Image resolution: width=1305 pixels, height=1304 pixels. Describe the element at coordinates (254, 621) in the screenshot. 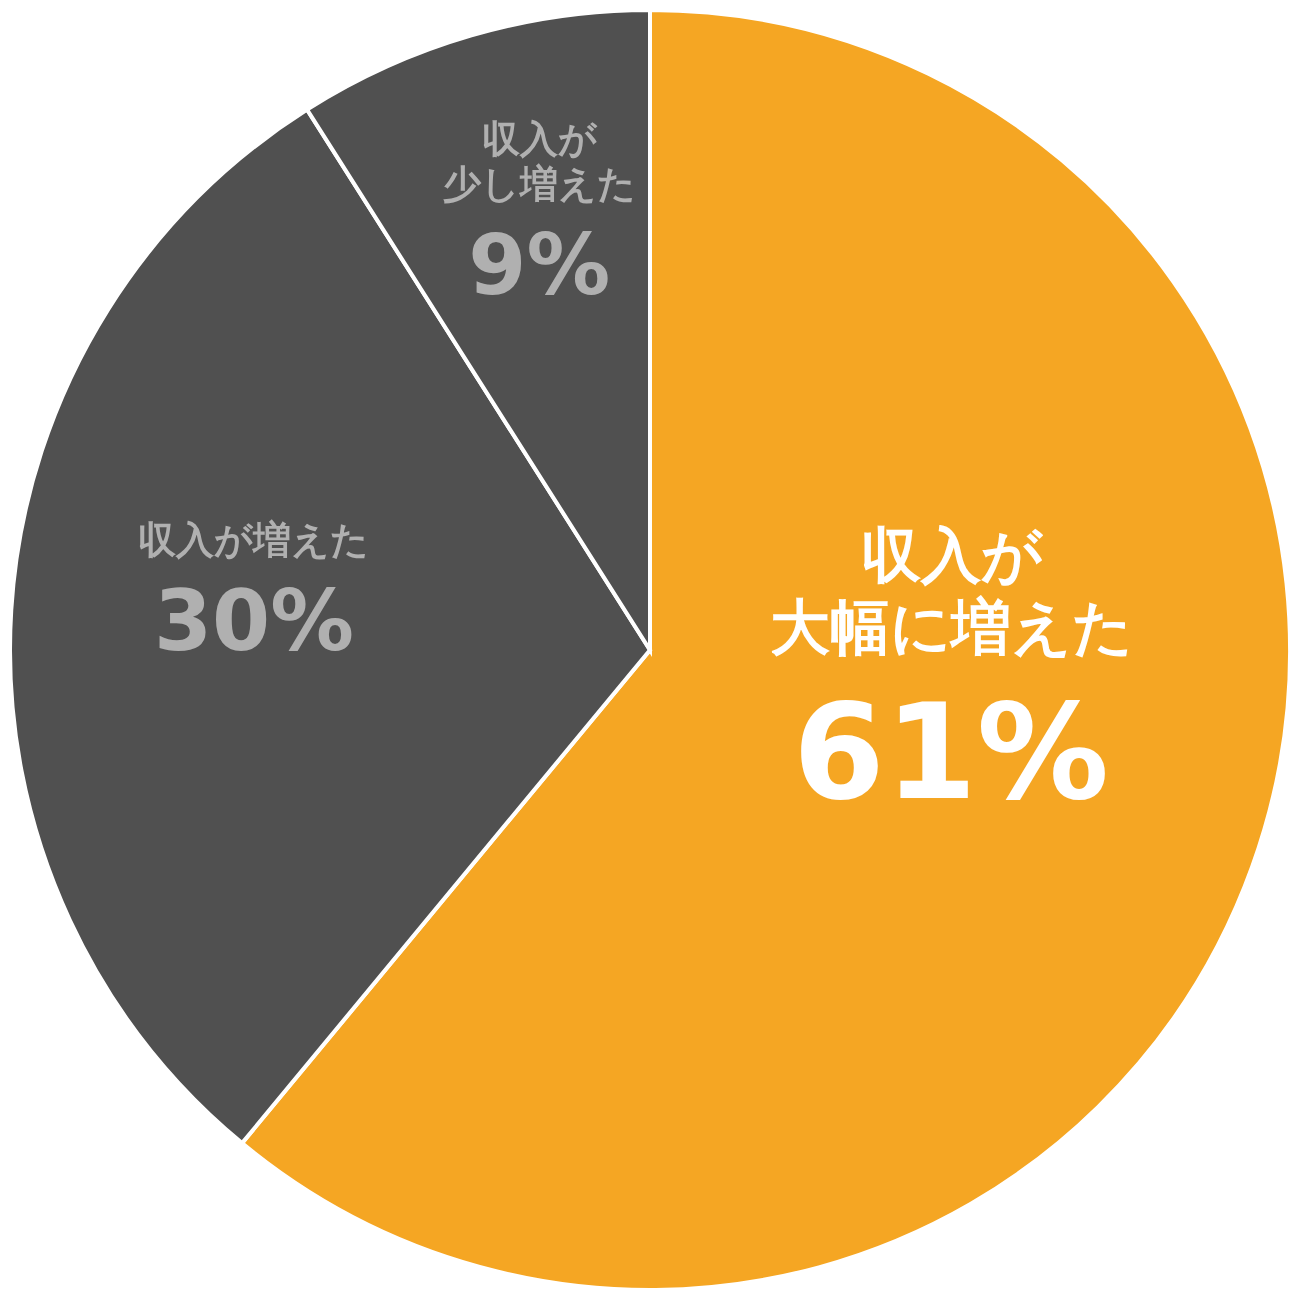

I see `data-label: 30%` at that location.